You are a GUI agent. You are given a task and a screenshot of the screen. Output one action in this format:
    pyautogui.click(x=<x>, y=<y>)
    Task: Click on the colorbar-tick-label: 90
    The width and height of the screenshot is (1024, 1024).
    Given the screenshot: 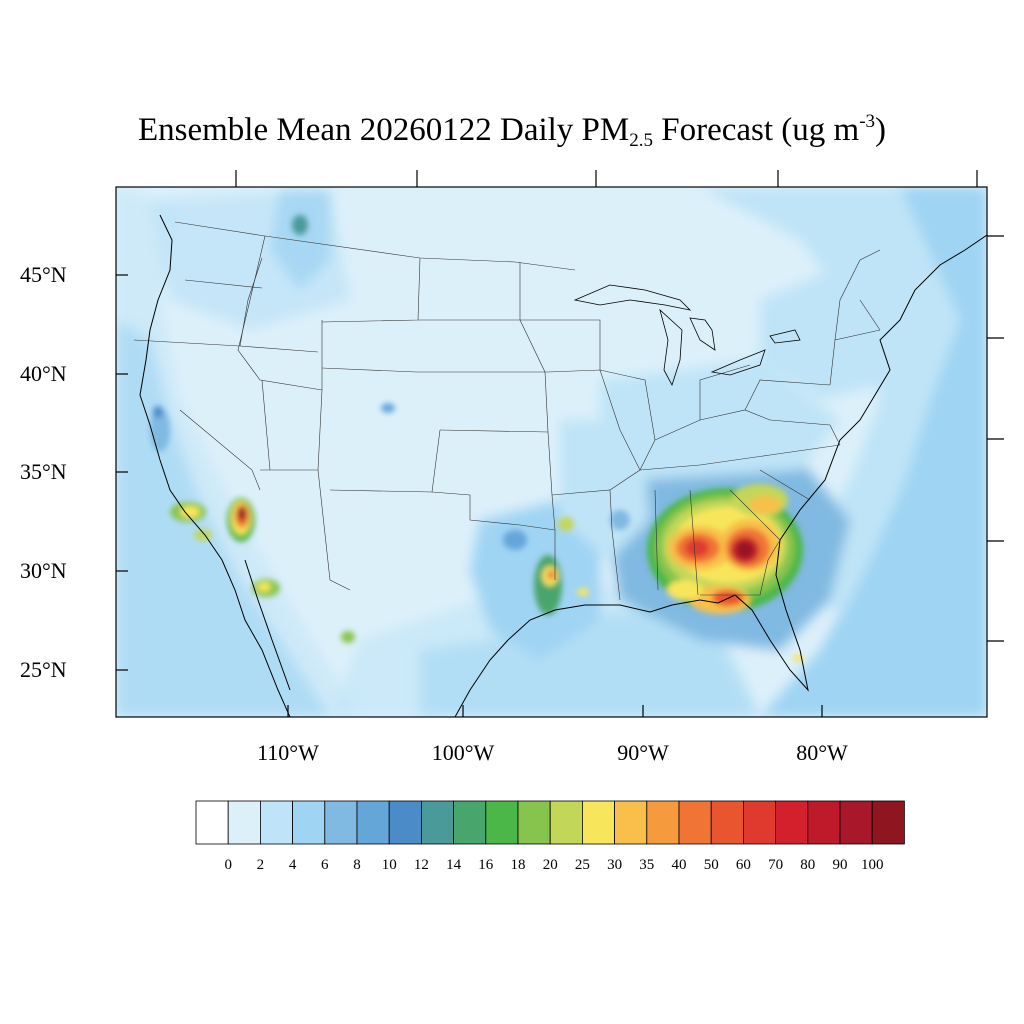 What is the action you would take?
    pyautogui.click(x=840, y=865)
    